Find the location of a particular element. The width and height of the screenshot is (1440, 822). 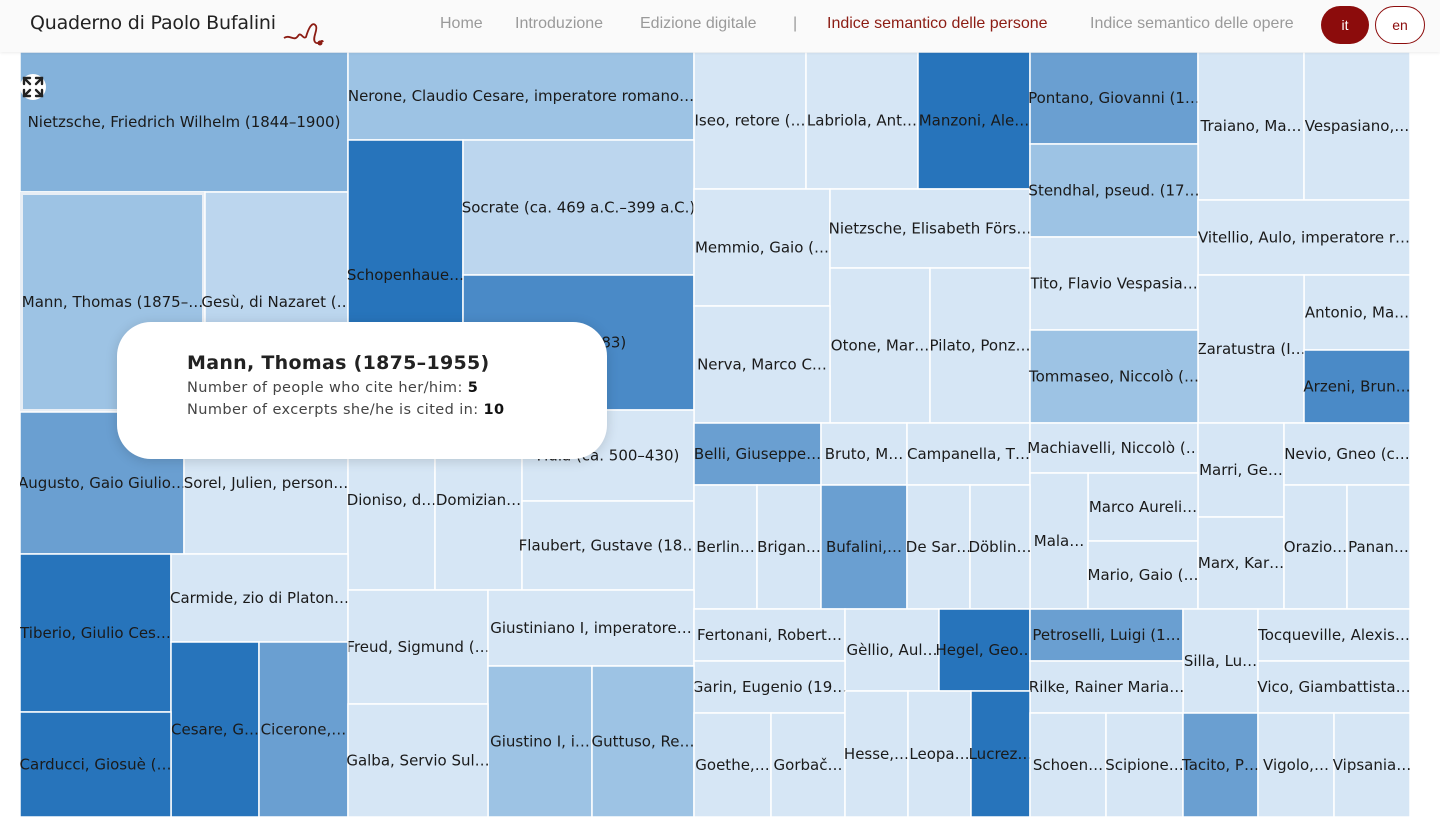

treemap-cell-schoen is located at coordinates (1068, 764).